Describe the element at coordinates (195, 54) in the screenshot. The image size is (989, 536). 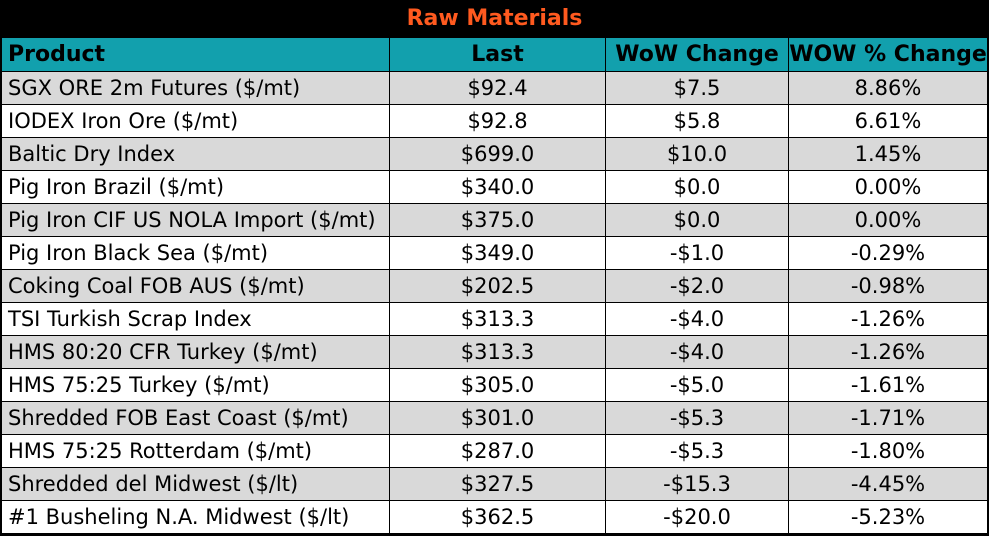
I see `header-product: Product` at that location.